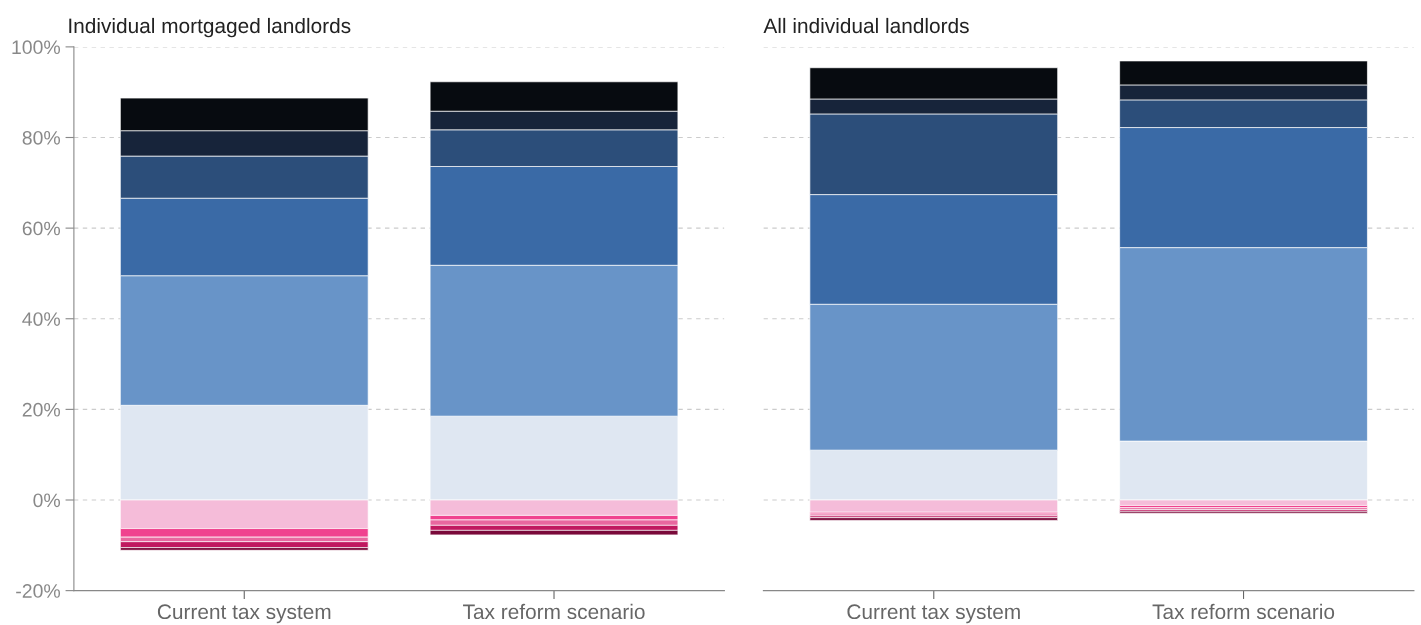 The height and width of the screenshot is (625, 1421). Describe the element at coordinates (36, 47) in the screenshot. I see `y-tick-label: 100%` at that location.